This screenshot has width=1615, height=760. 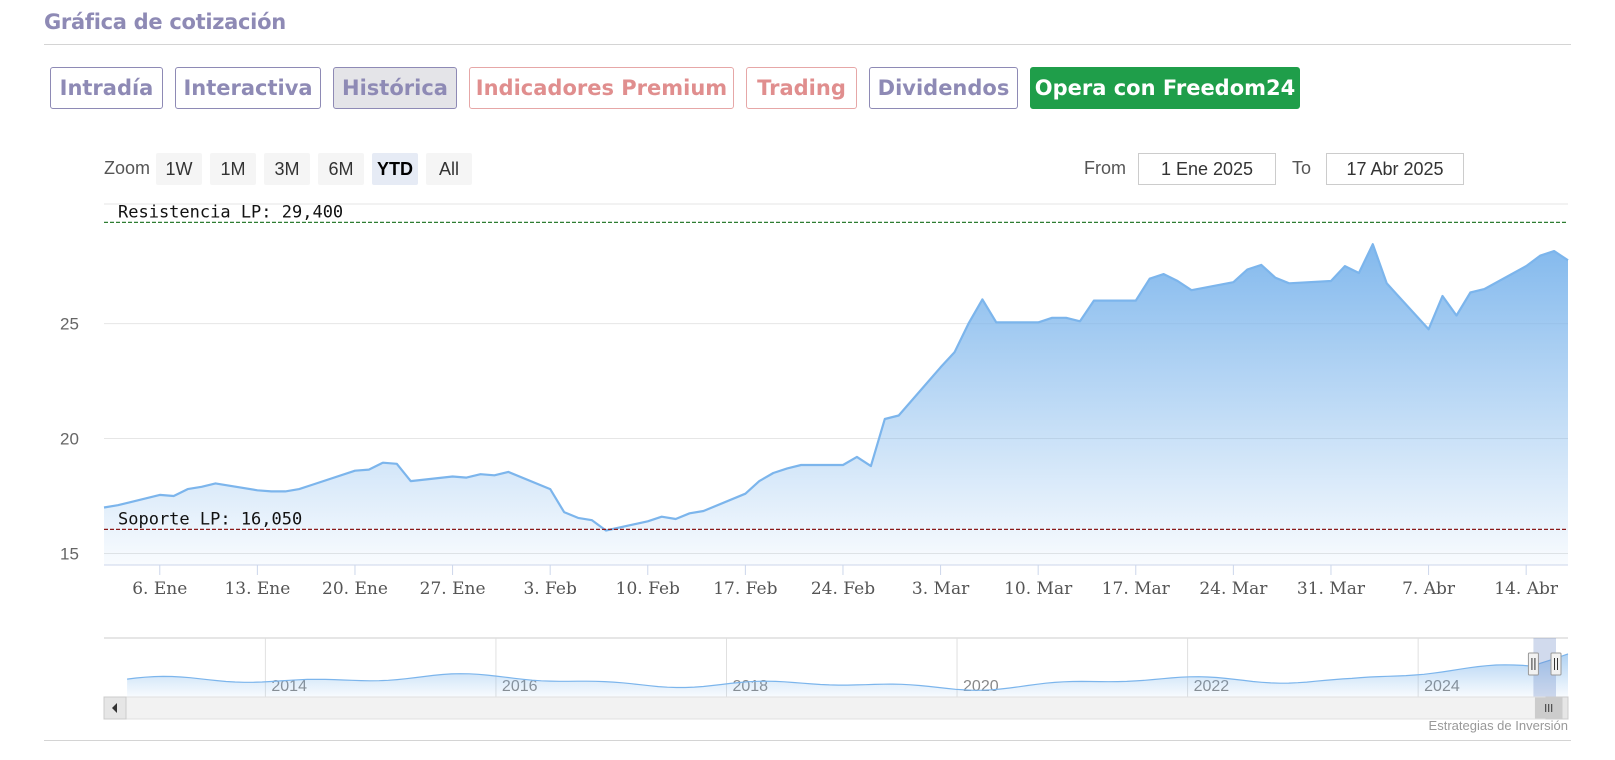 I want to click on x-tick-label: 7. Abr, so click(x=1429, y=589).